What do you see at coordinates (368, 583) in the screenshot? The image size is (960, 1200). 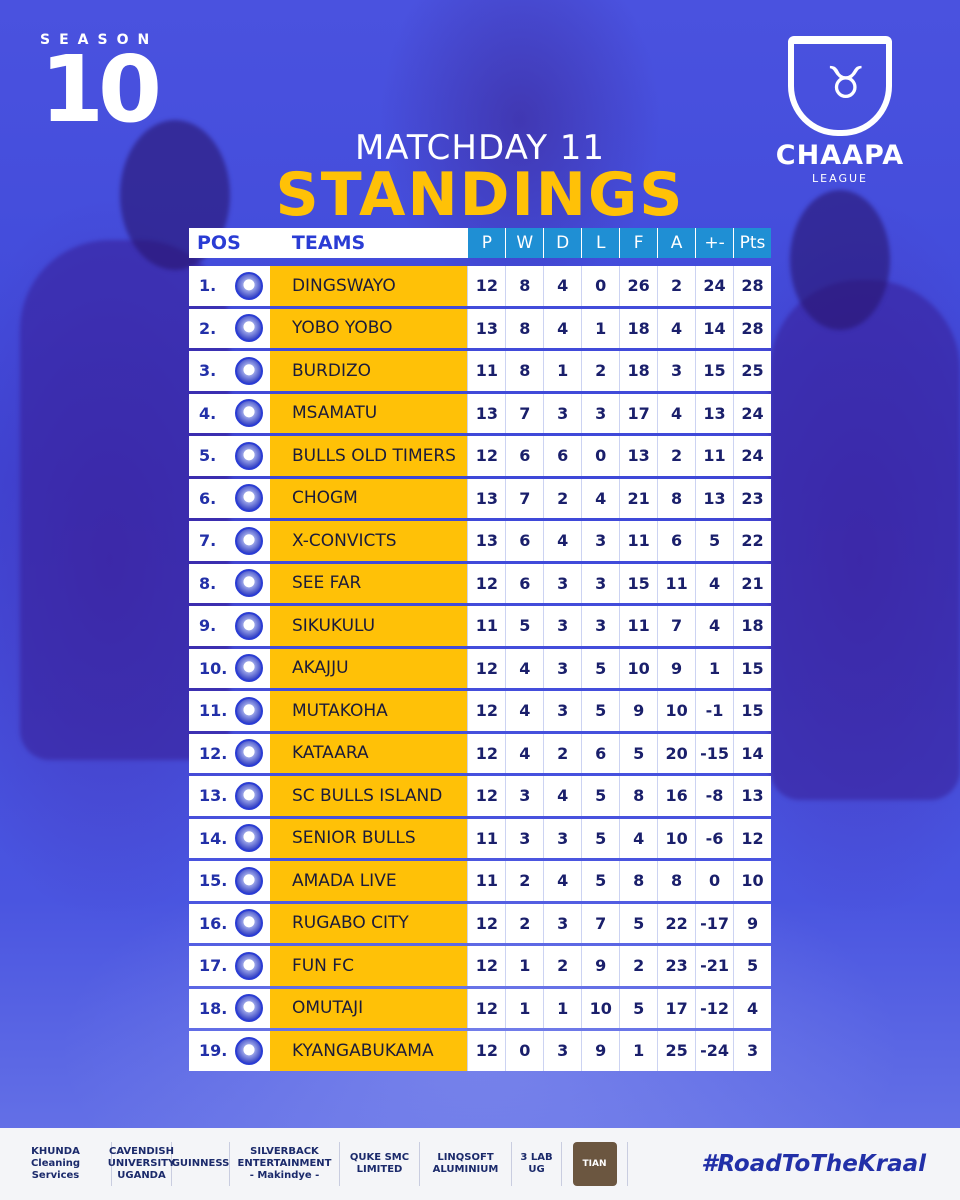 I see `team-name: SEE FAR` at bounding box center [368, 583].